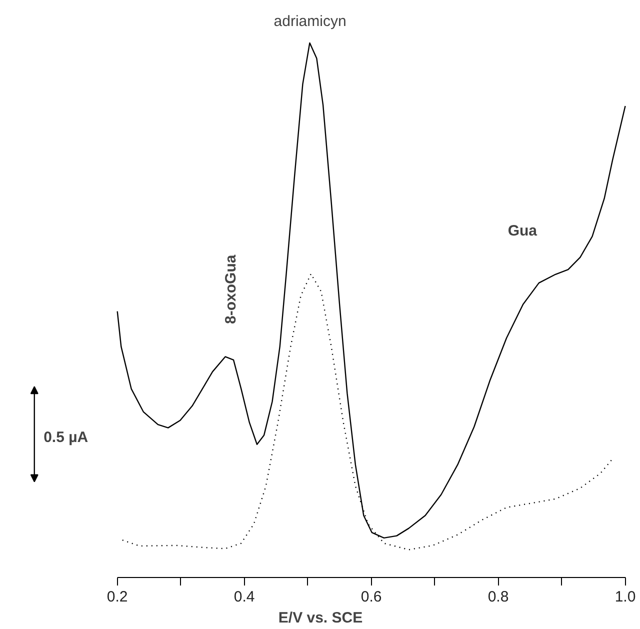 The height and width of the screenshot is (629, 640). Describe the element at coordinates (523, 231) in the screenshot. I see `annotation: Gua` at that location.